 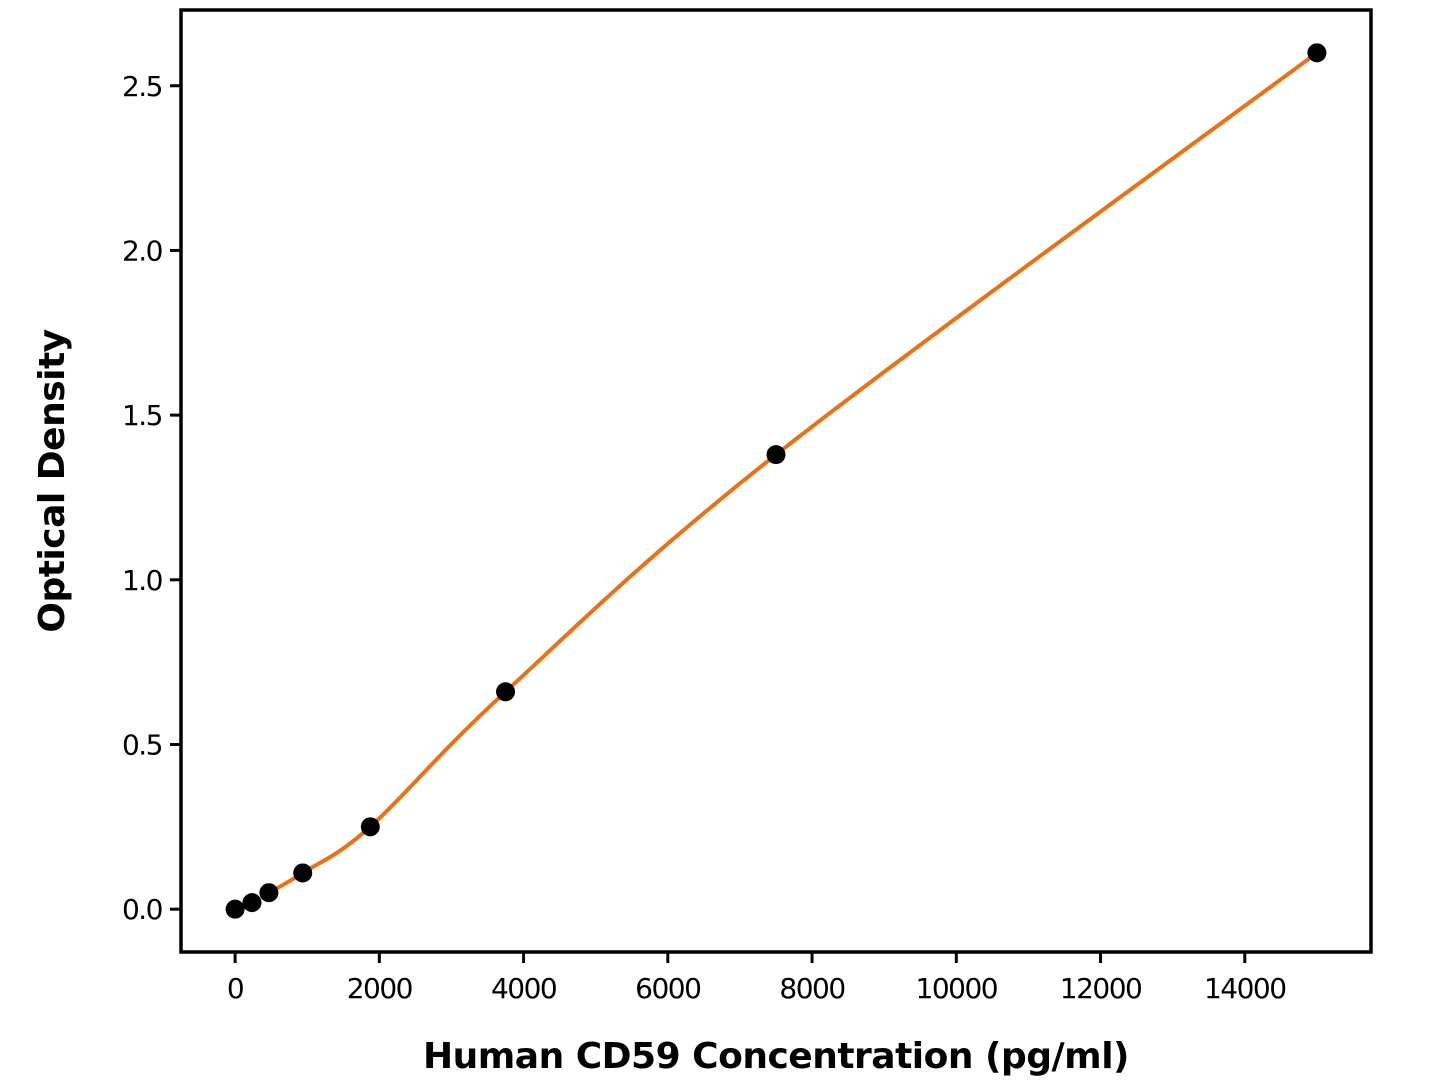 What do you see at coordinates (142, 86) in the screenshot?
I see `y-tick-label: 2.5` at bounding box center [142, 86].